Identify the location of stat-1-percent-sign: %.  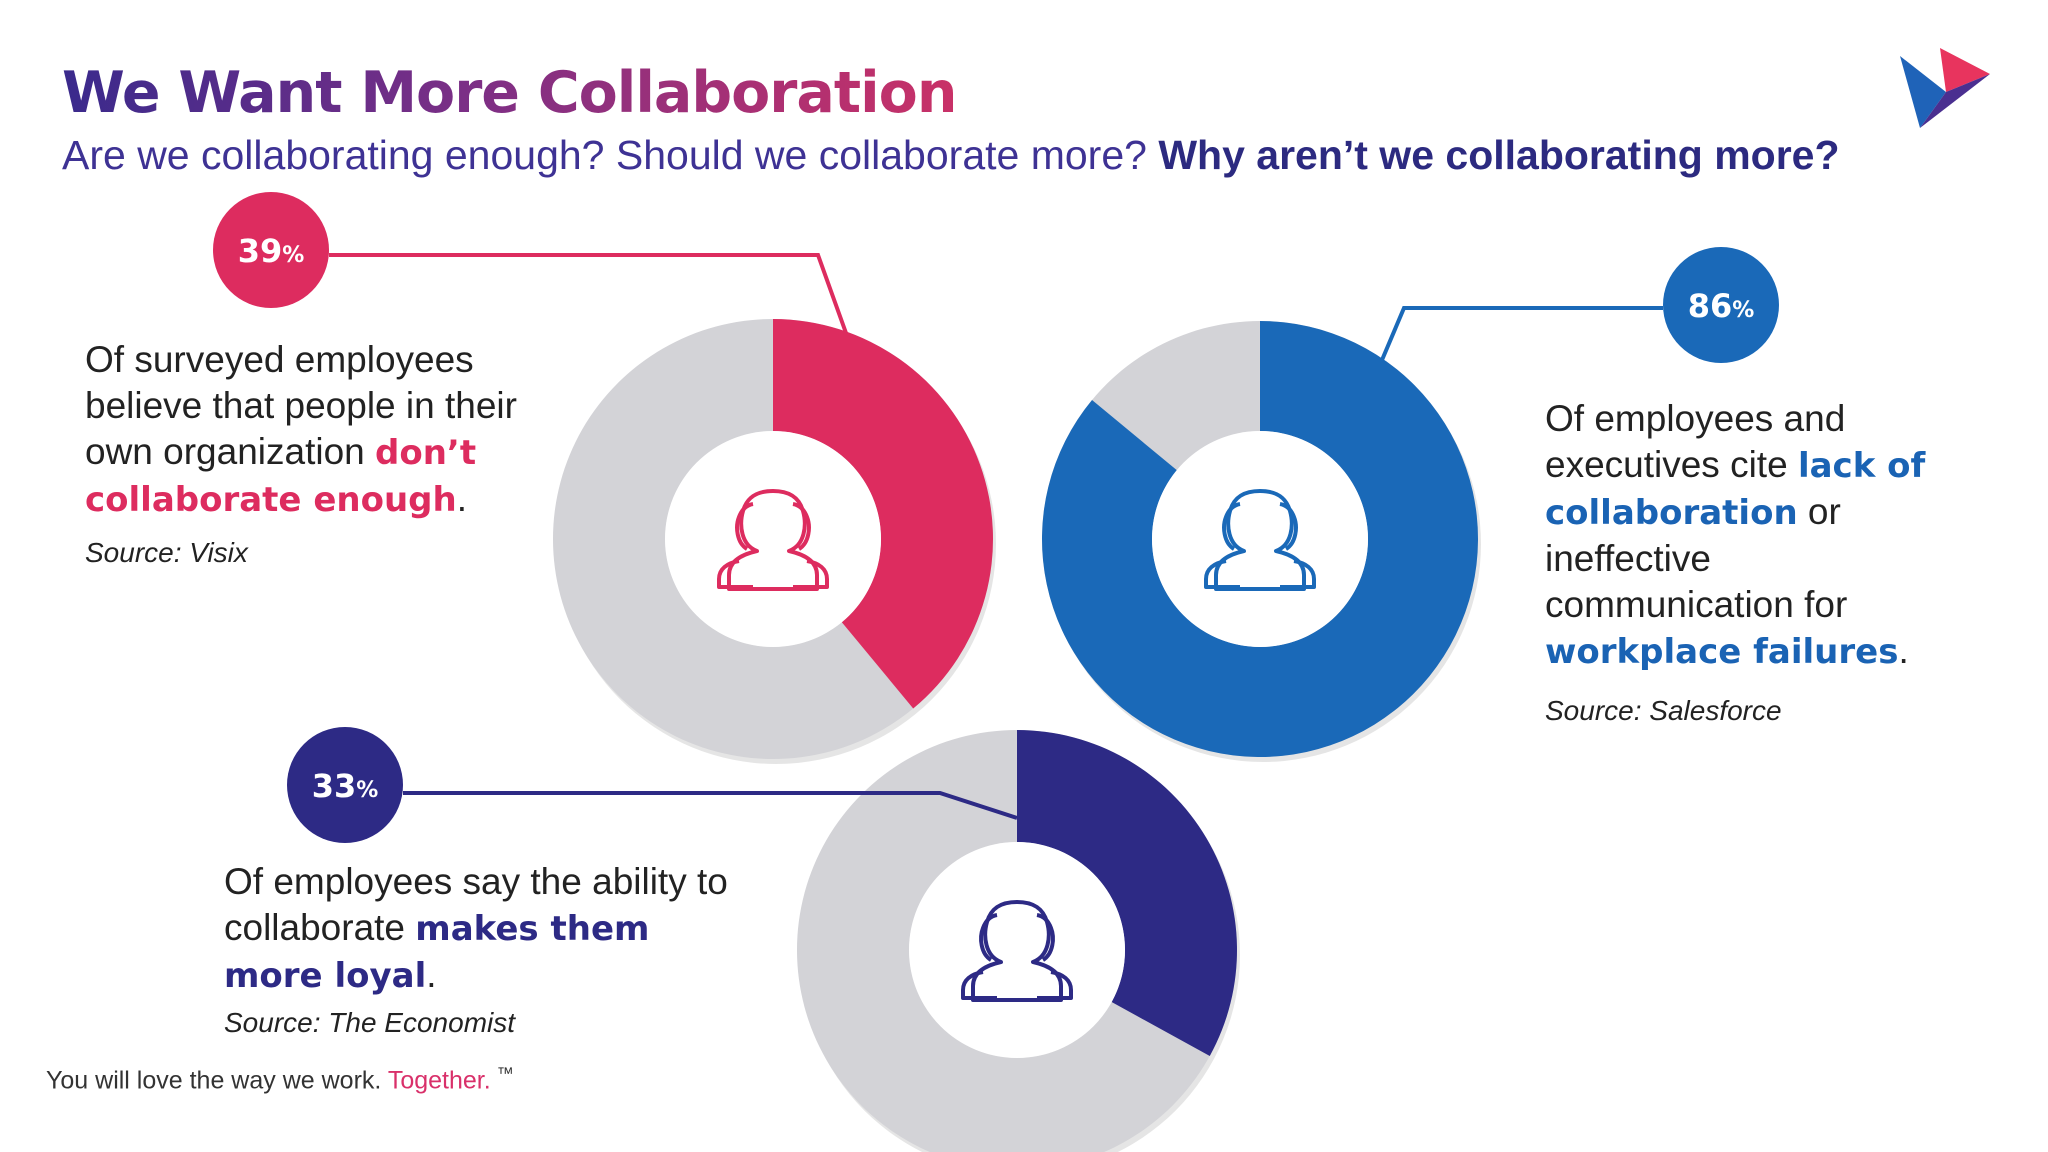
(293, 255).